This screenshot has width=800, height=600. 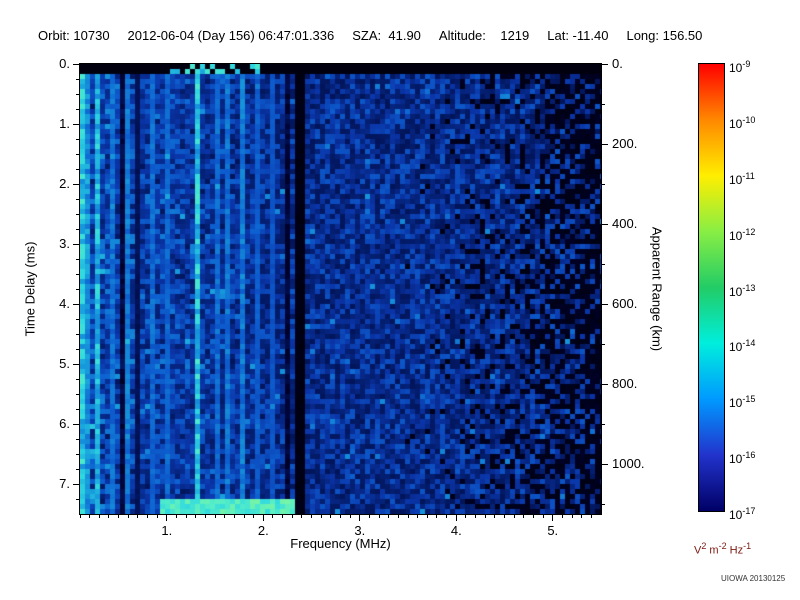 What do you see at coordinates (742, 346) in the screenshot?
I see `colorbar-tick-label: 10-14` at bounding box center [742, 346].